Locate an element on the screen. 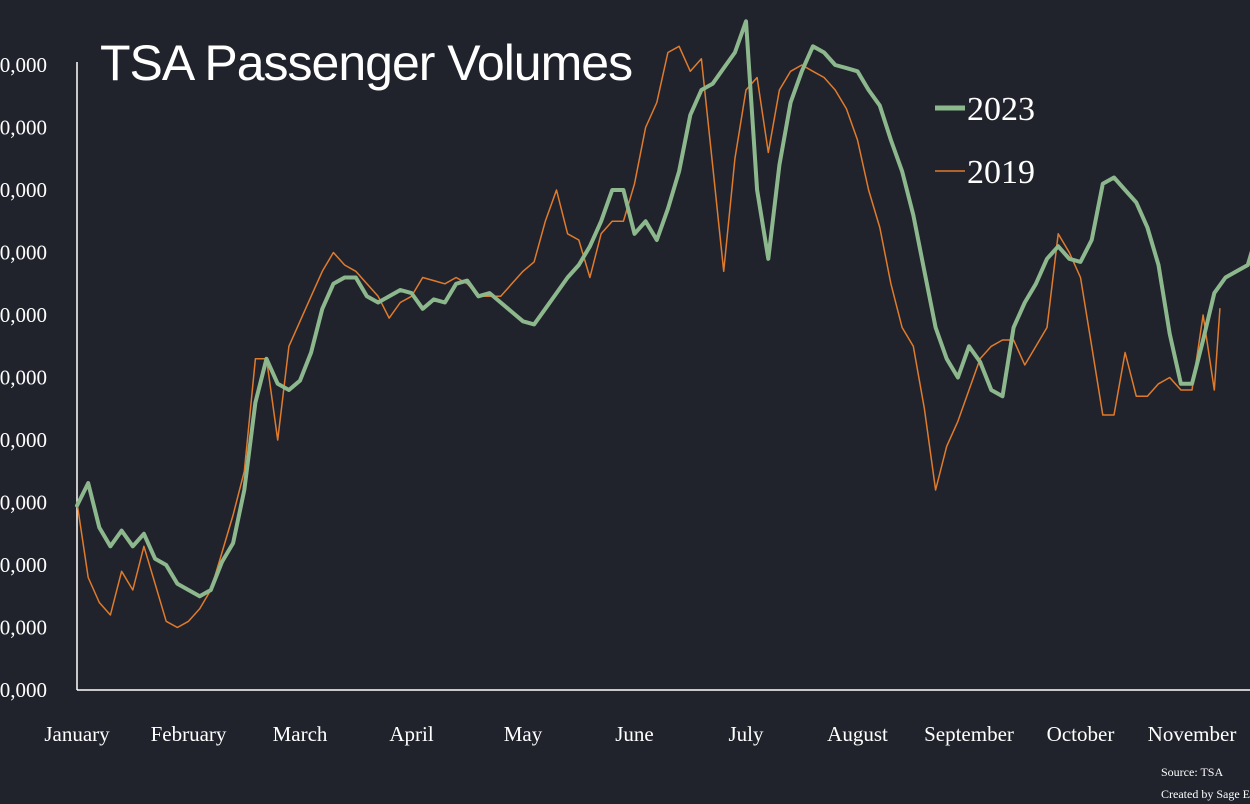 Image resolution: width=1250 pixels, height=804 pixels. source-note: Source: TSA is located at coordinates (1192, 772).